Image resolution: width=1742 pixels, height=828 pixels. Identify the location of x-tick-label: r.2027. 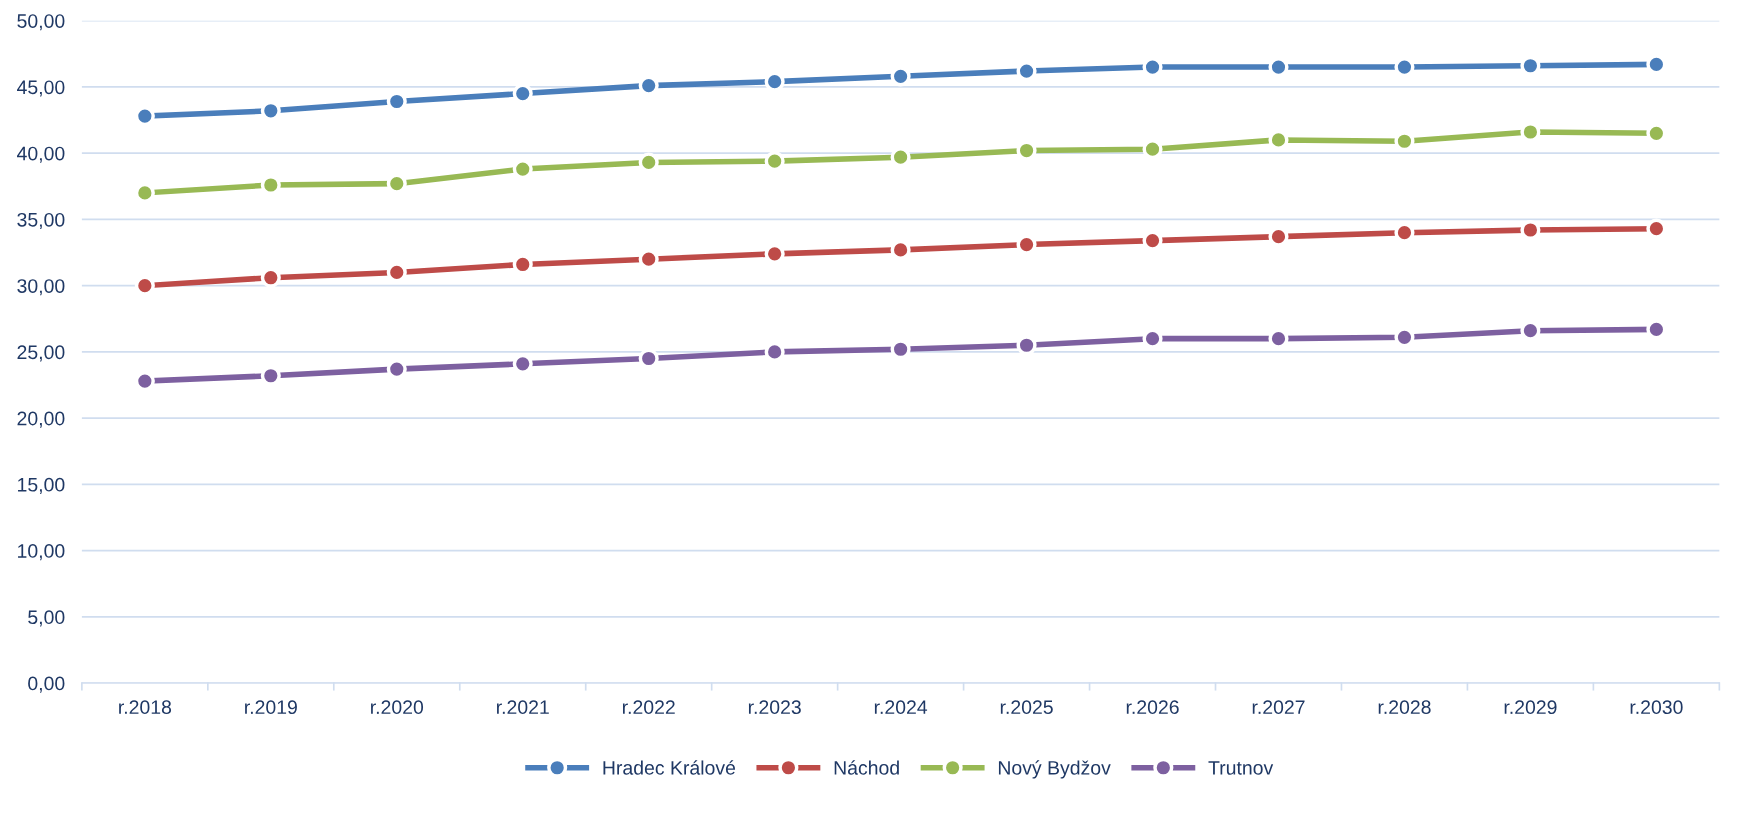
(1278, 707).